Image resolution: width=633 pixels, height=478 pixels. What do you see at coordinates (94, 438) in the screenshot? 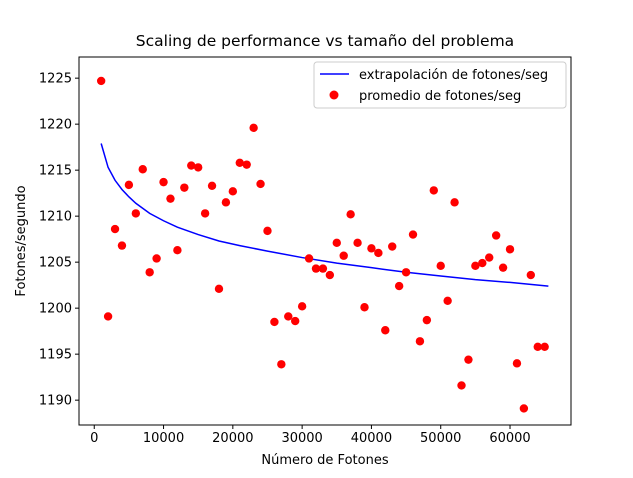
I see `x-tick-label: 0` at bounding box center [94, 438].